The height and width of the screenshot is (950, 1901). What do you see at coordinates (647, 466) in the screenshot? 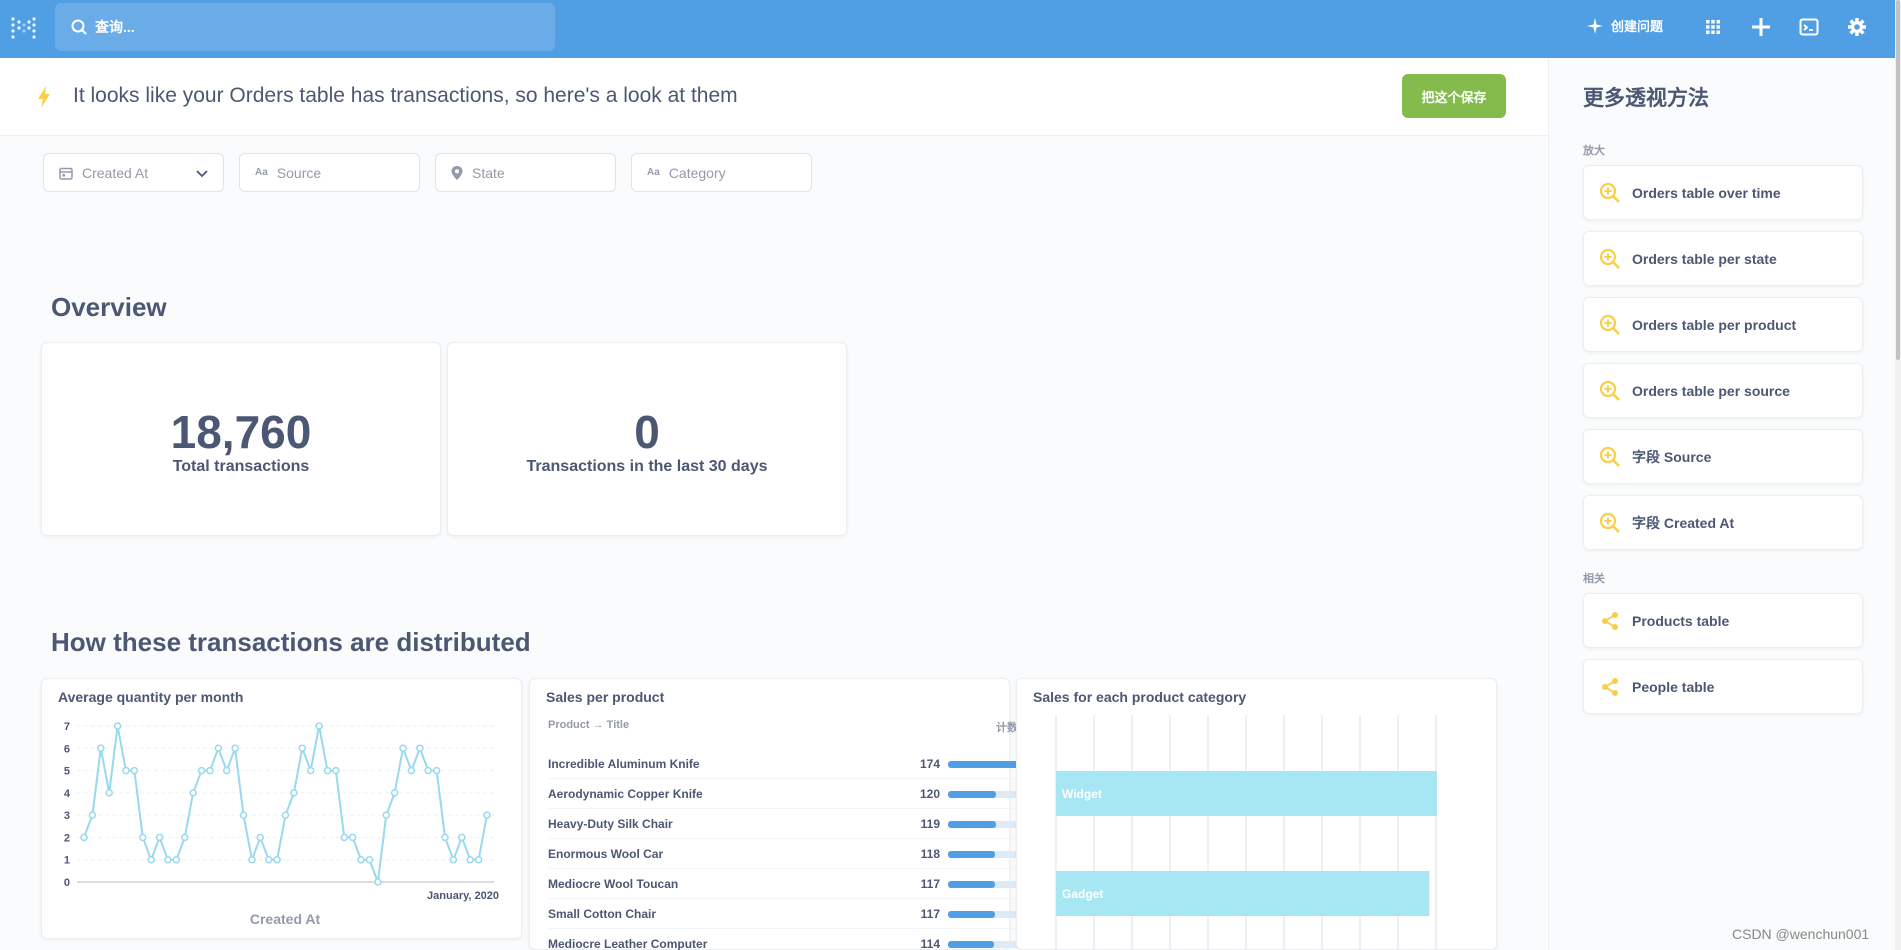
I see `scalar-label: Transactions in the last 30 days` at bounding box center [647, 466].